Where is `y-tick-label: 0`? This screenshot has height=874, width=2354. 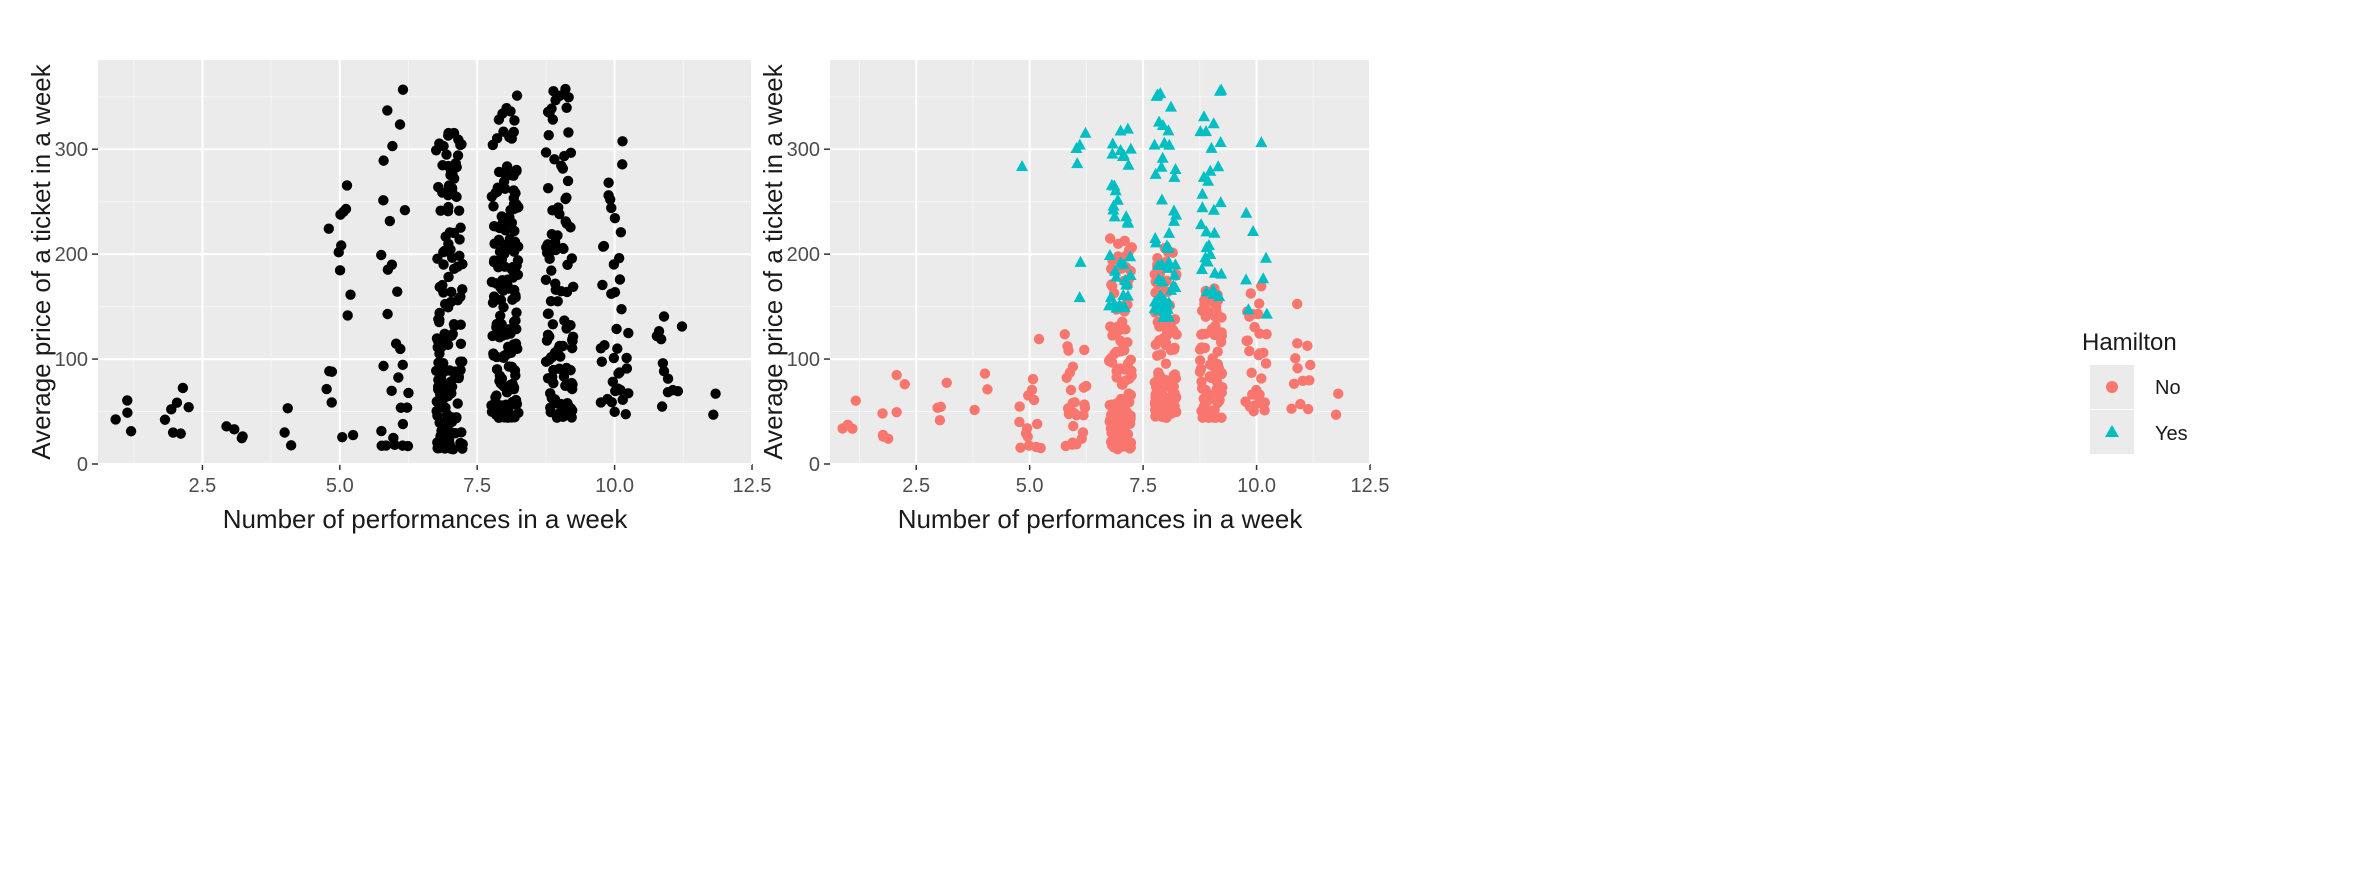 y-tick-label: 0 is located at coordinates (814, 465).